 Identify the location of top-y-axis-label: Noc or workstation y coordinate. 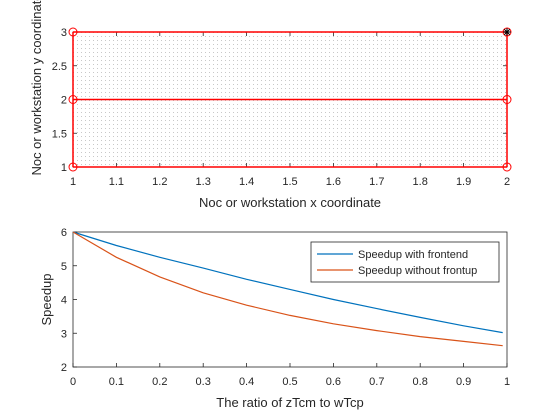
(36, 88).